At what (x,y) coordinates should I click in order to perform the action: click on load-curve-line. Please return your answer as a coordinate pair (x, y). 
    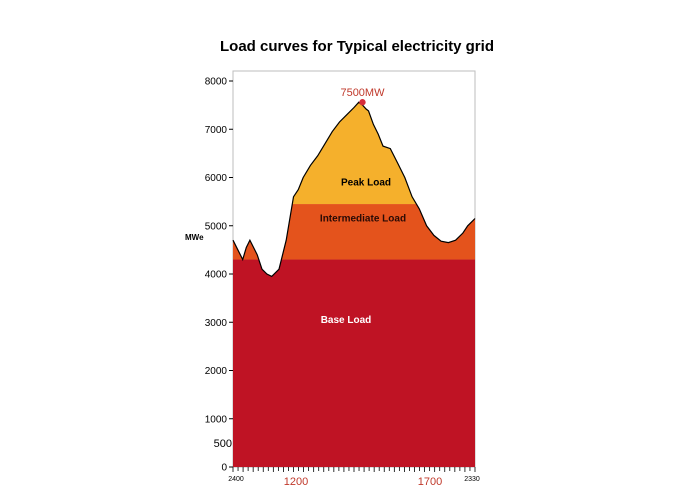
    Looking at the image, I should click on (354, 189).